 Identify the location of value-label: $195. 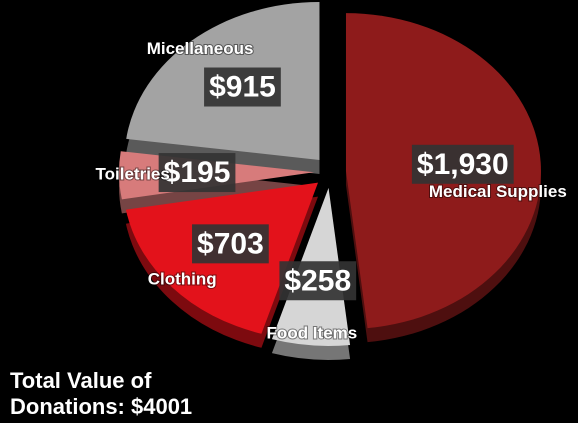
(197, 172).